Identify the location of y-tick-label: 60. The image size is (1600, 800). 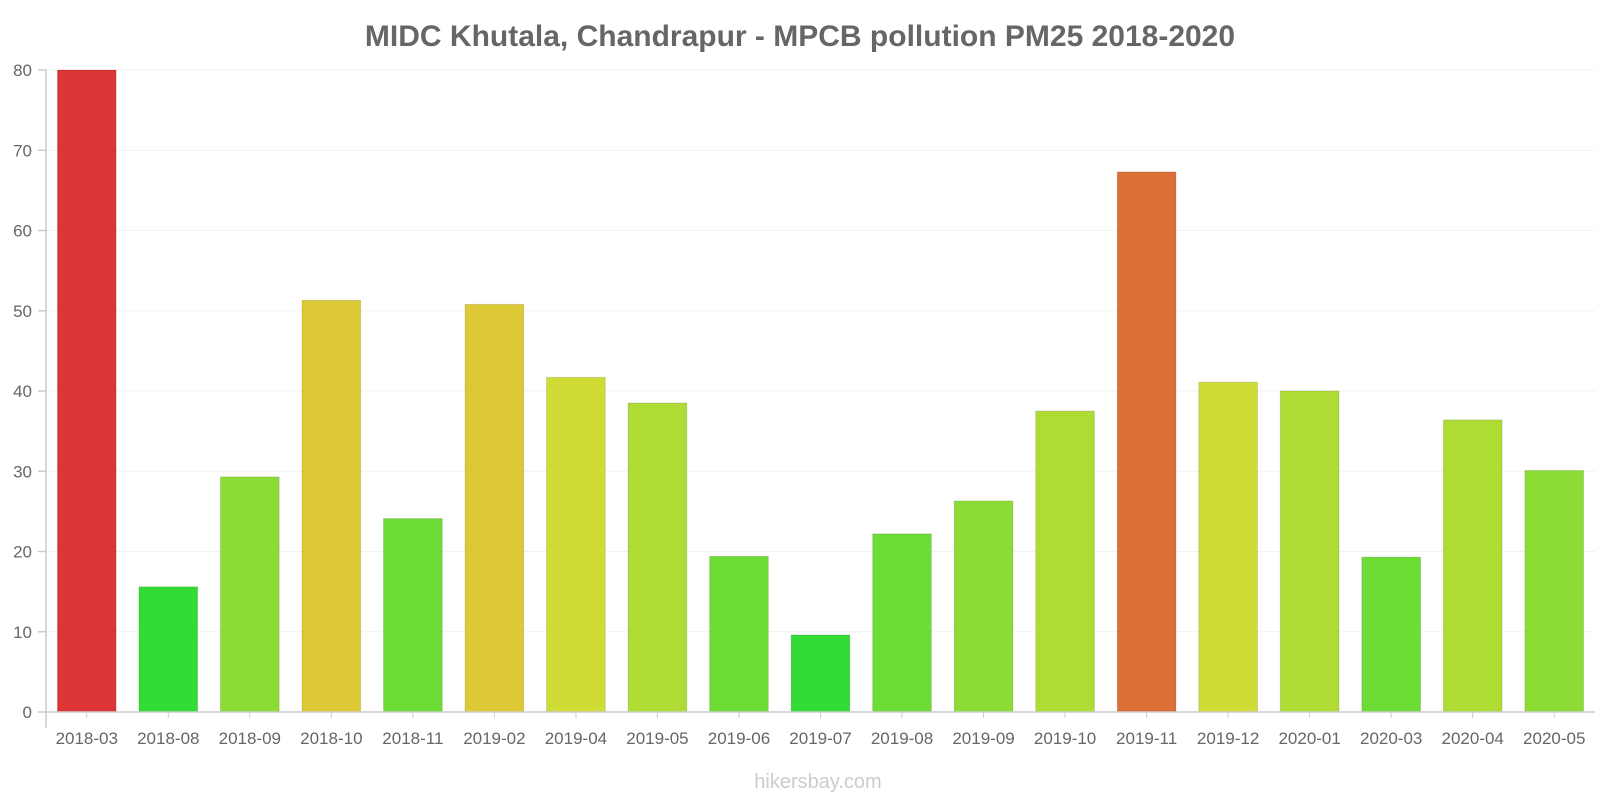
(22, 231).